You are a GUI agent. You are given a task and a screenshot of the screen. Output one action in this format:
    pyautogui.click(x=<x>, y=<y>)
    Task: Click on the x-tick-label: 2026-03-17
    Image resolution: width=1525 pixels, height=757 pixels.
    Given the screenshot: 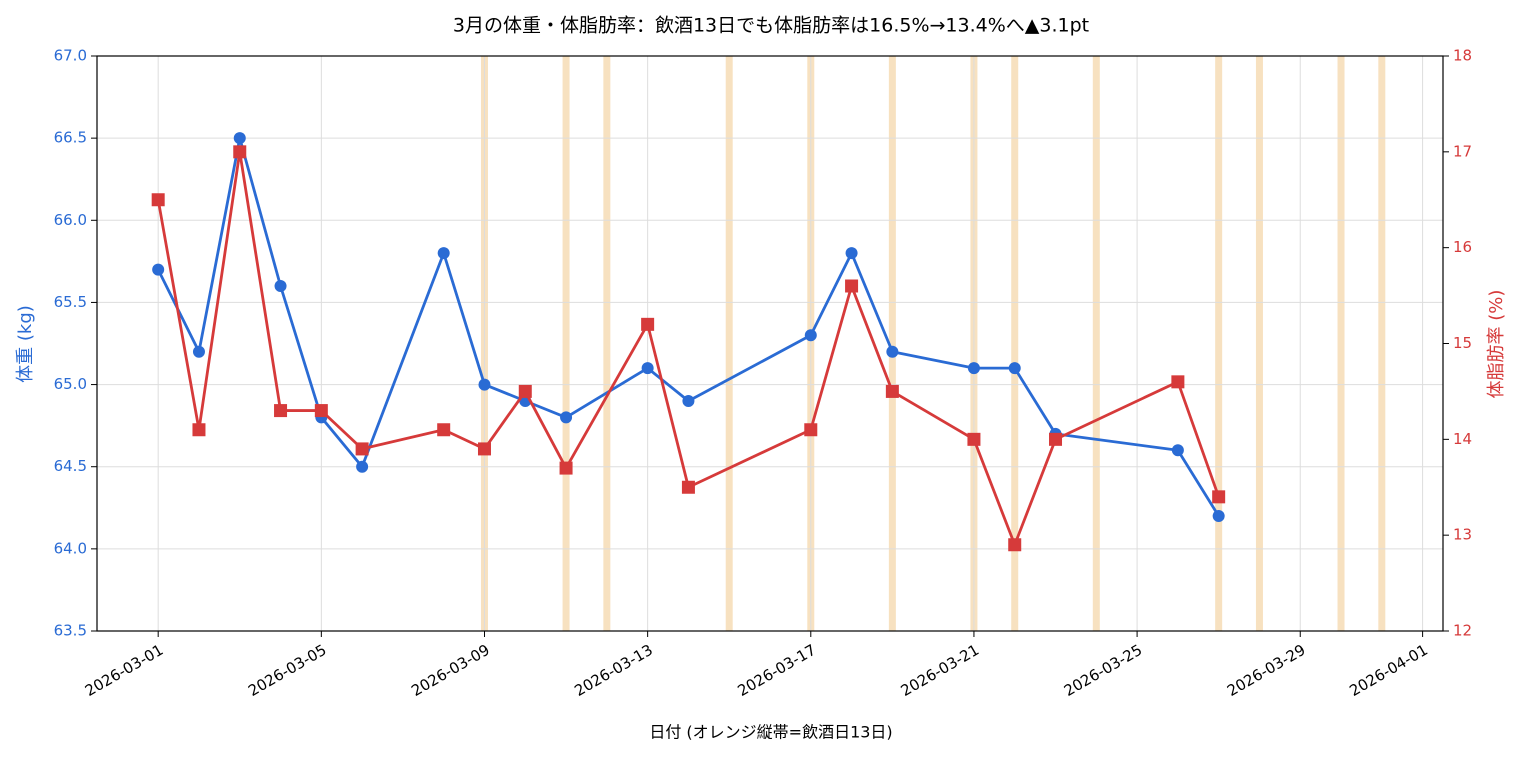 What is the action you would take?
    pyautogui.click(x=777, y=670)
    